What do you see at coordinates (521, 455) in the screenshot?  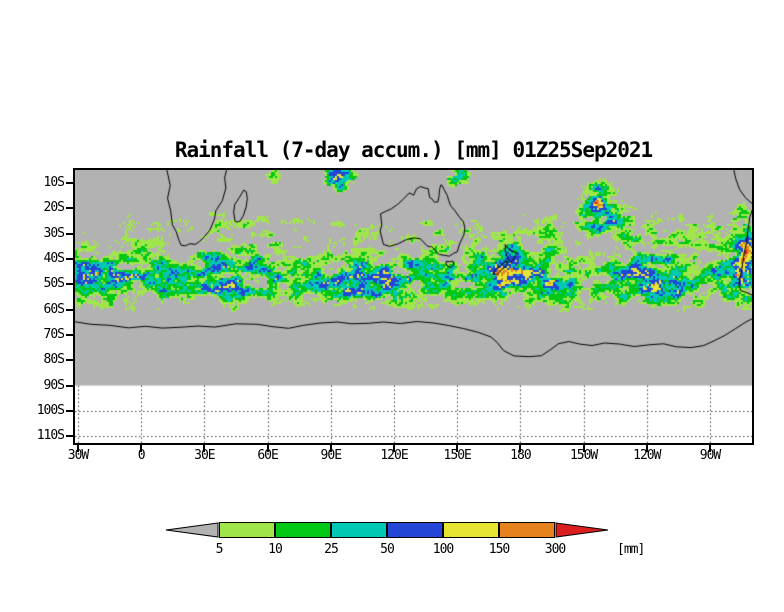 I see `lon-tick-label: 180` at bounding box center [521, 455].